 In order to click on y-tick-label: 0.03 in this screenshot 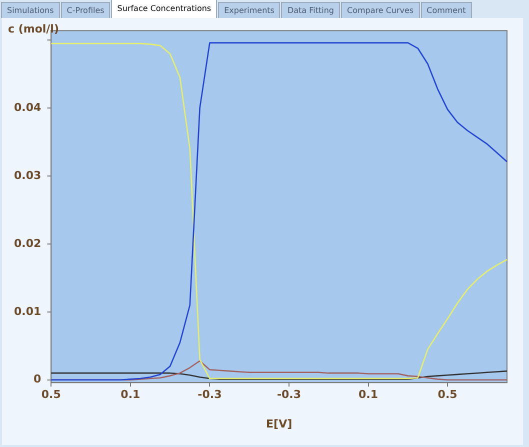, I will do `click(28, 175)`.